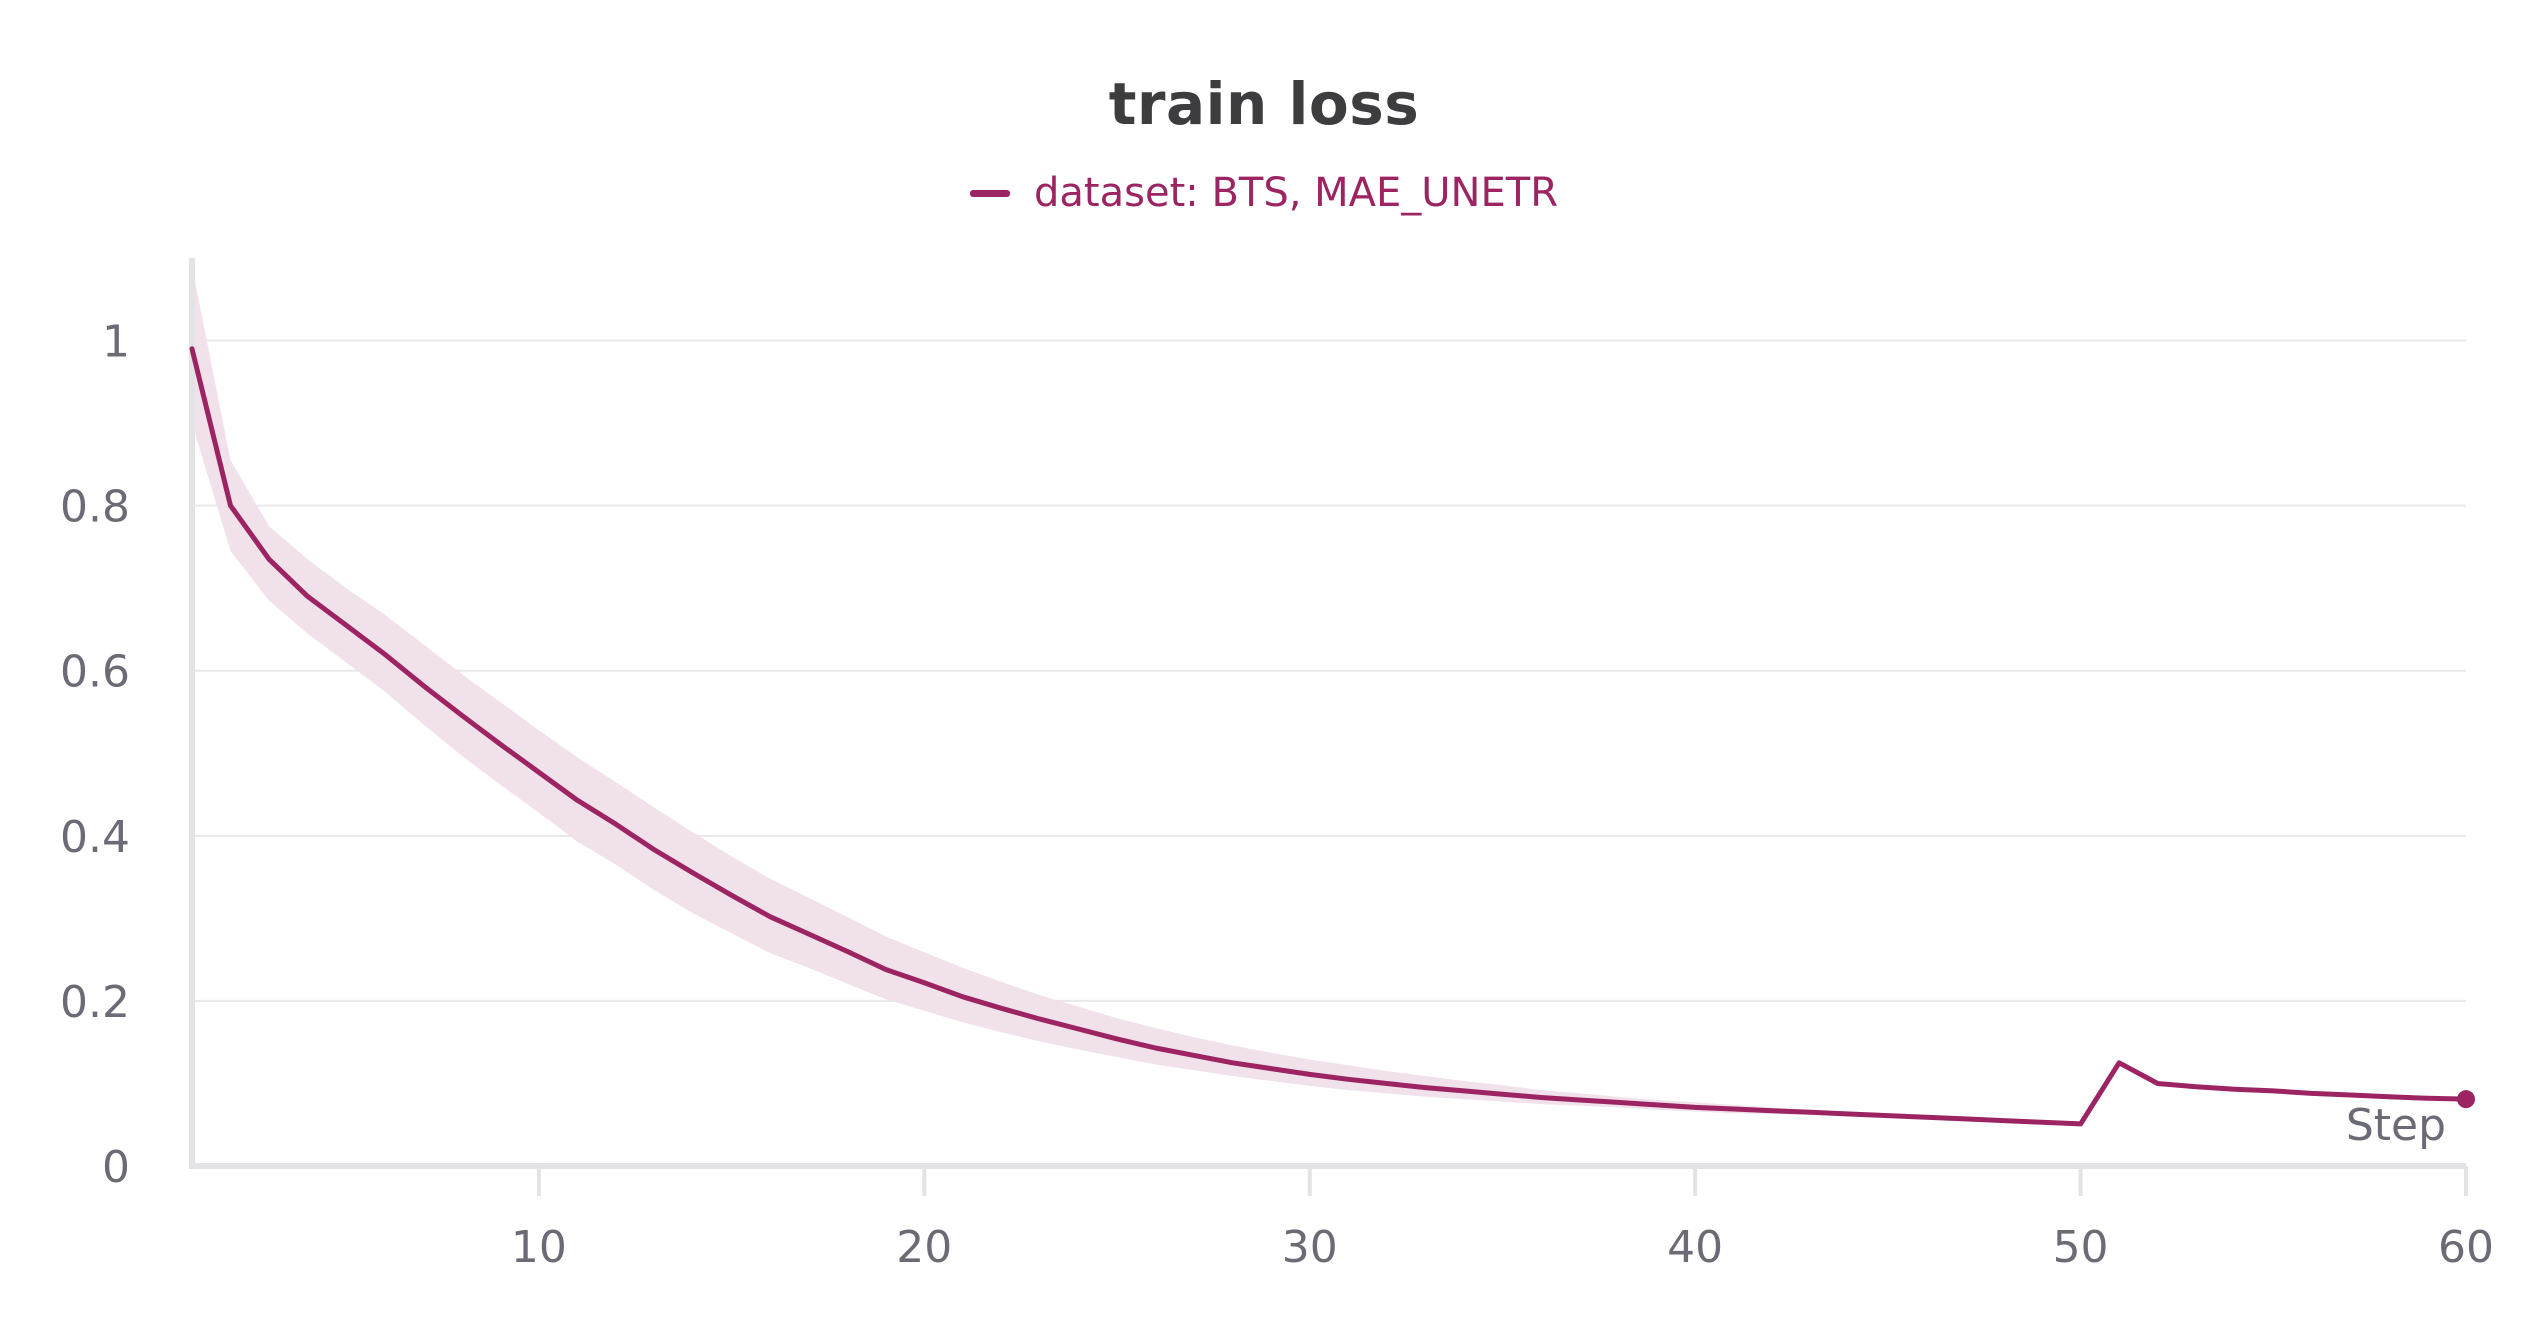 This screenshot has height=1328, width=2528. What do you see at coordinates (990, 193) in the screenshot?
I see `legend-swatch` at bounding box center [990, 193].